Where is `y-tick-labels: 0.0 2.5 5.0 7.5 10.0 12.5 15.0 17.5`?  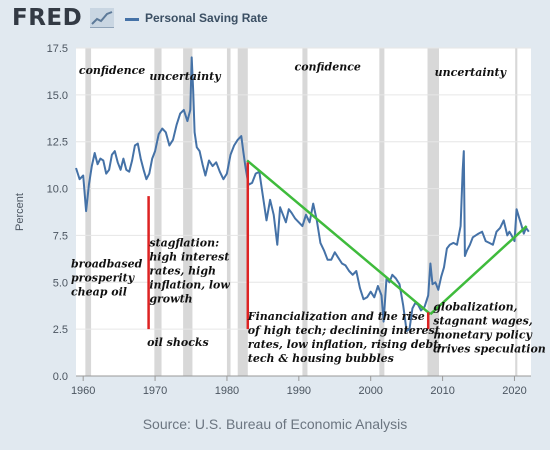 y-tick-labels: 0.0 2.5 5.0 7.5 10.0 12.5 15.0 17.5 is located at coordinates (57, 213).